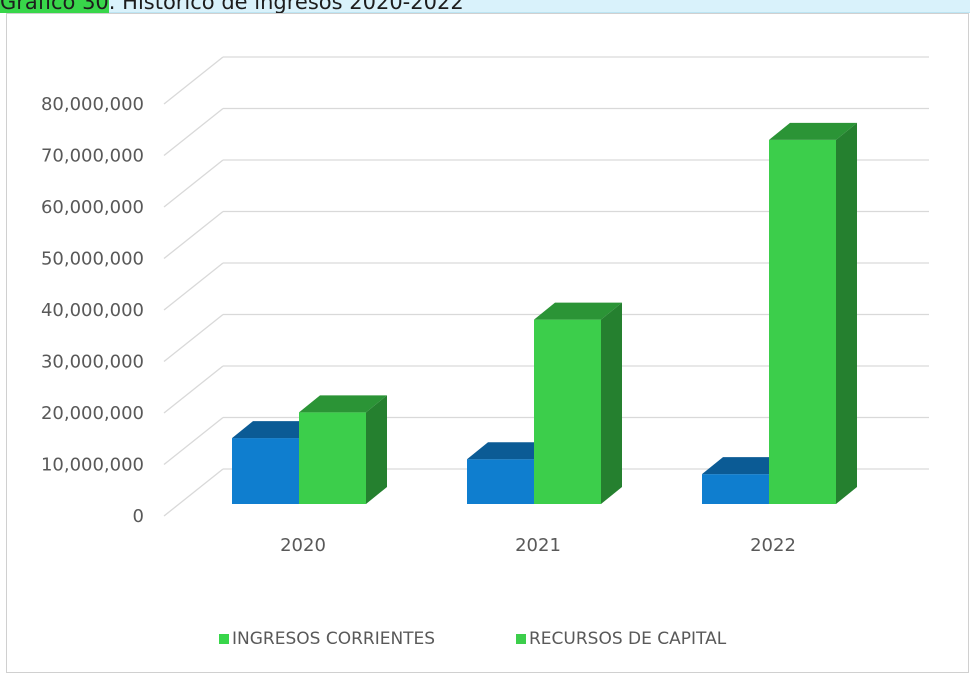  I want to click on y-tick-label: 20,000,000, so click(92, 413).